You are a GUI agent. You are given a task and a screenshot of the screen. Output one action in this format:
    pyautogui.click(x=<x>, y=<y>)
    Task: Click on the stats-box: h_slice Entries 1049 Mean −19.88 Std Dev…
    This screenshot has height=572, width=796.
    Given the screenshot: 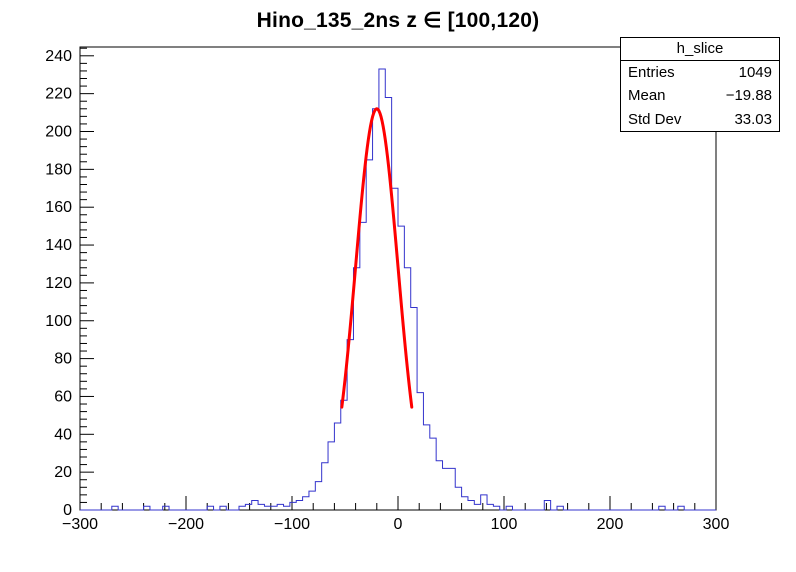 What is the action you would take?
    pyautogui.click(x=700, y=84)
    